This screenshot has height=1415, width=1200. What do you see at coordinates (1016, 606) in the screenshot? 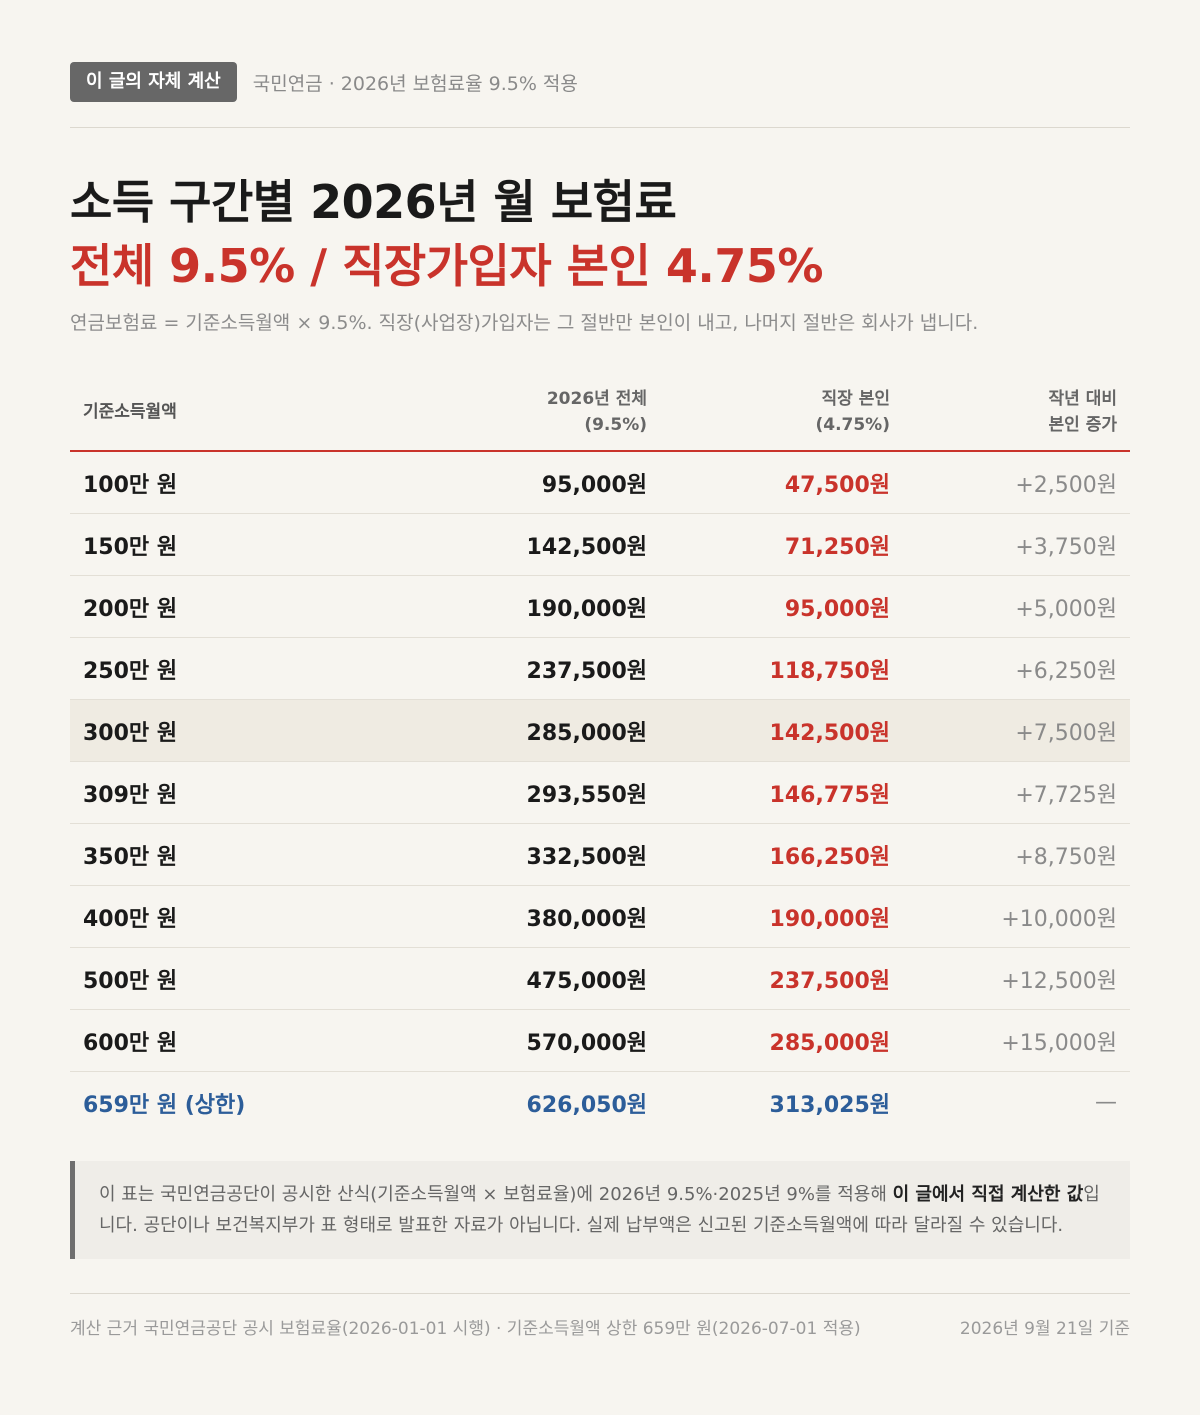
I see `increase-cell: +5,000원` at bounding box center [1016, 606].